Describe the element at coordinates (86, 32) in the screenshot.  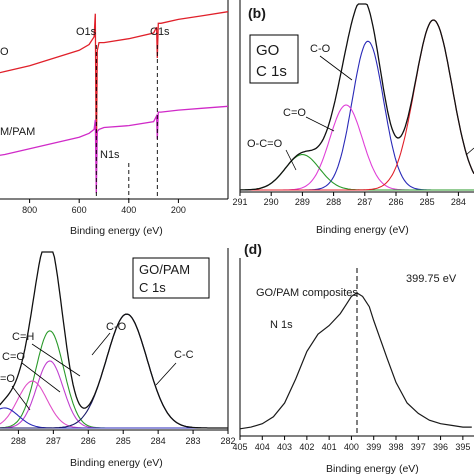
I see `panel-a-peak-label-o1s: O1s` at that location.